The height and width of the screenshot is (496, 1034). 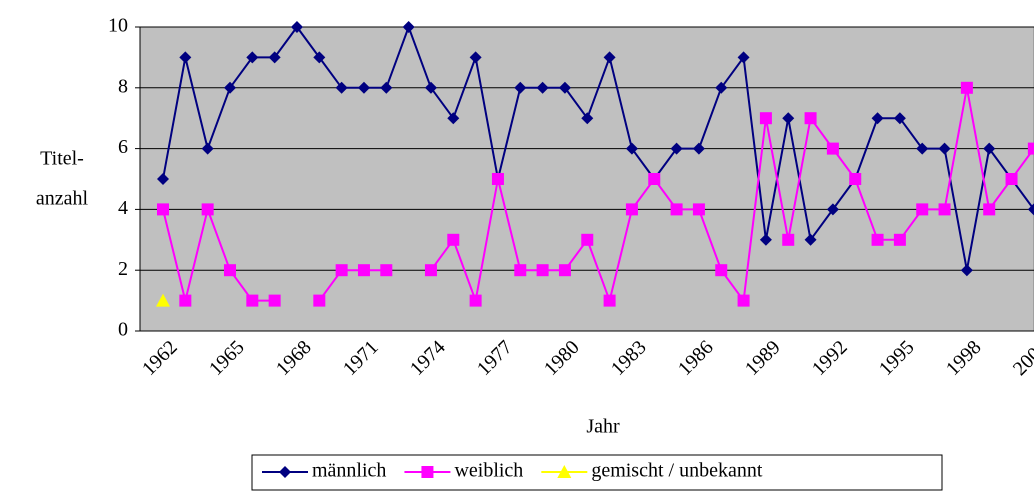 I want to click on x-tick-label: 1998, so click(x=964, y=358).